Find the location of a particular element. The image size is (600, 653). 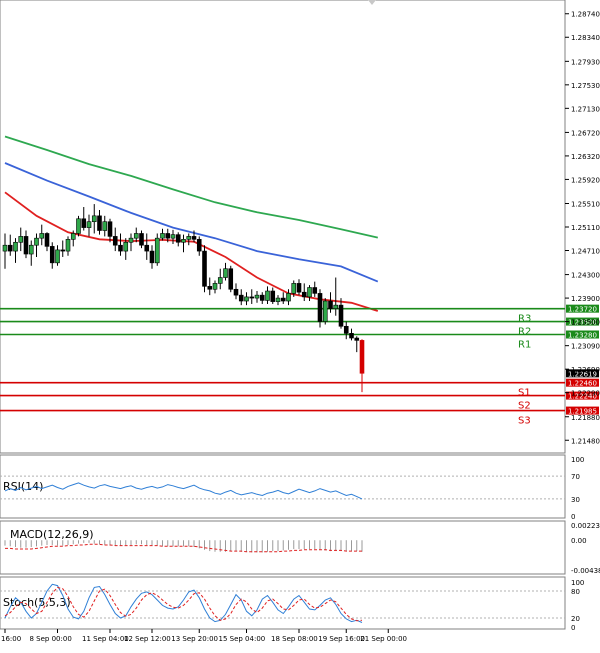

price-tick-label: 1.26320 is located at coordinates (585, 157).